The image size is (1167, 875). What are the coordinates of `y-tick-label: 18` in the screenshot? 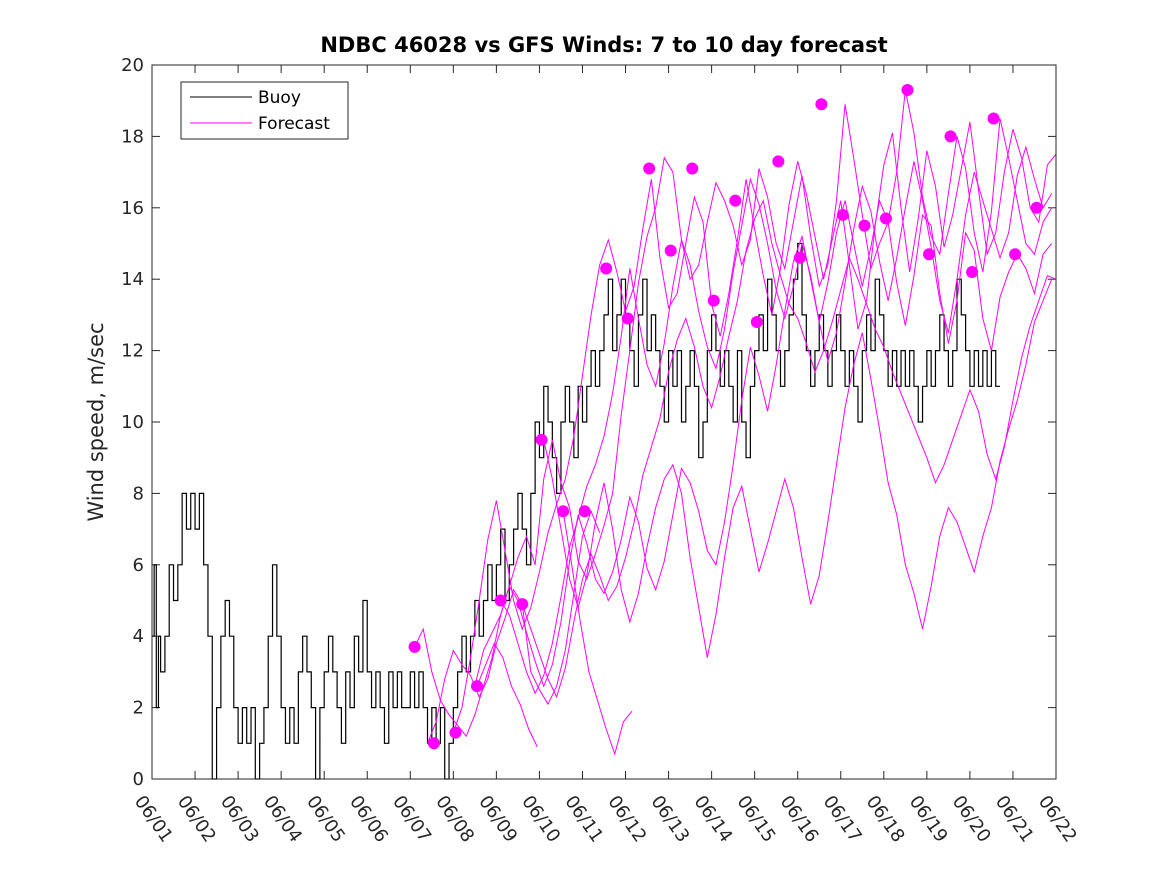 It's located at (132, 136).